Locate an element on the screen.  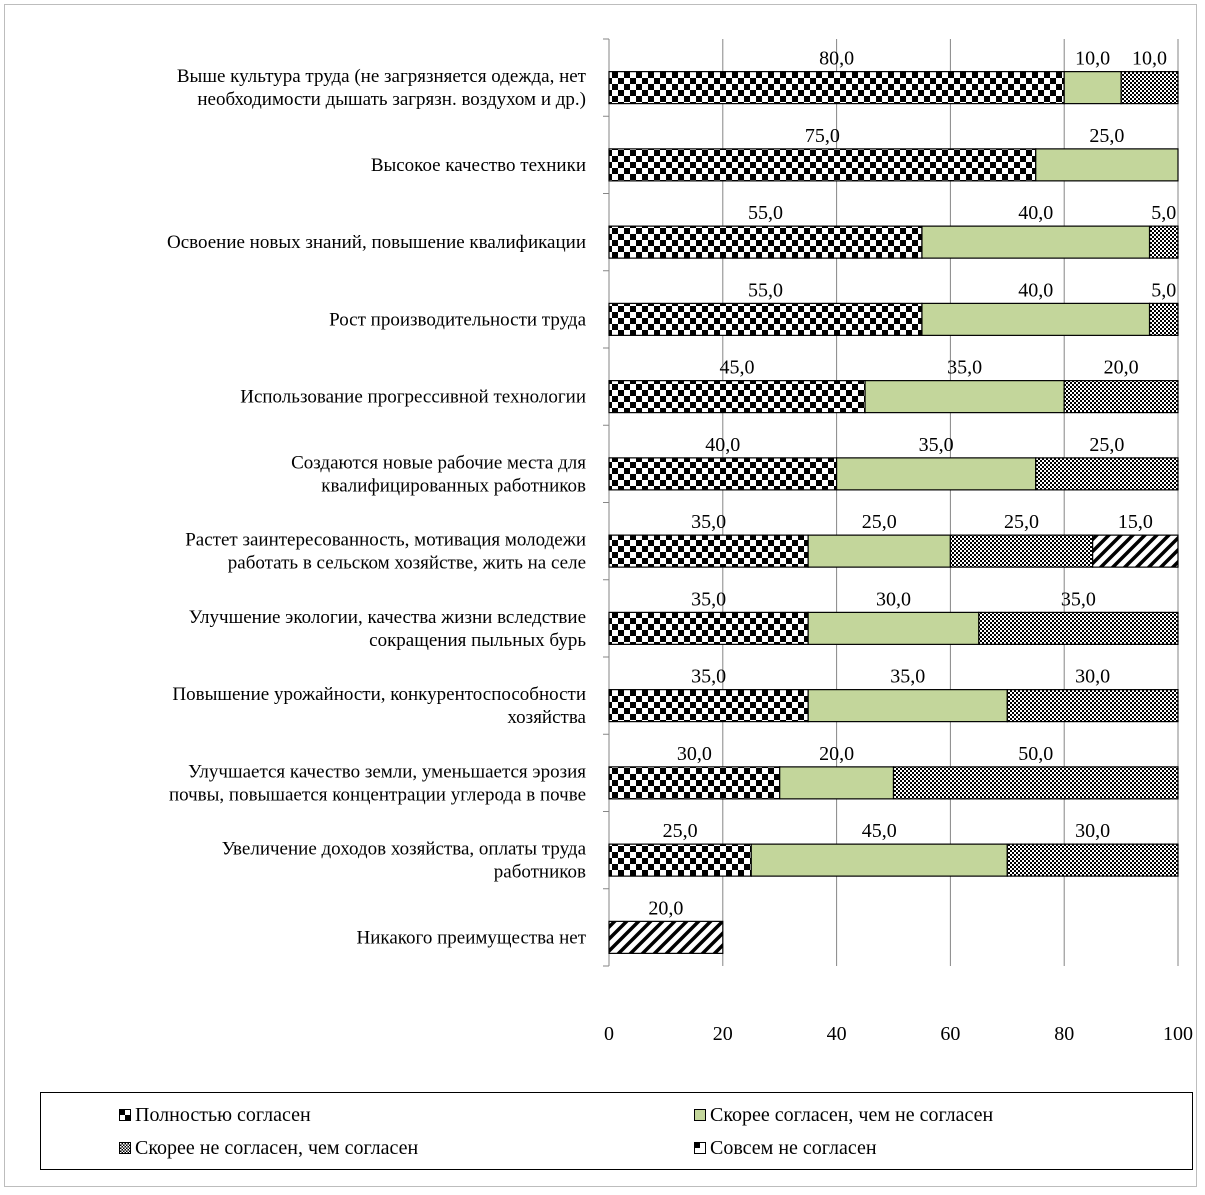
category-label: Использование прогрессивной технологии is located at coordinates (413, 397).